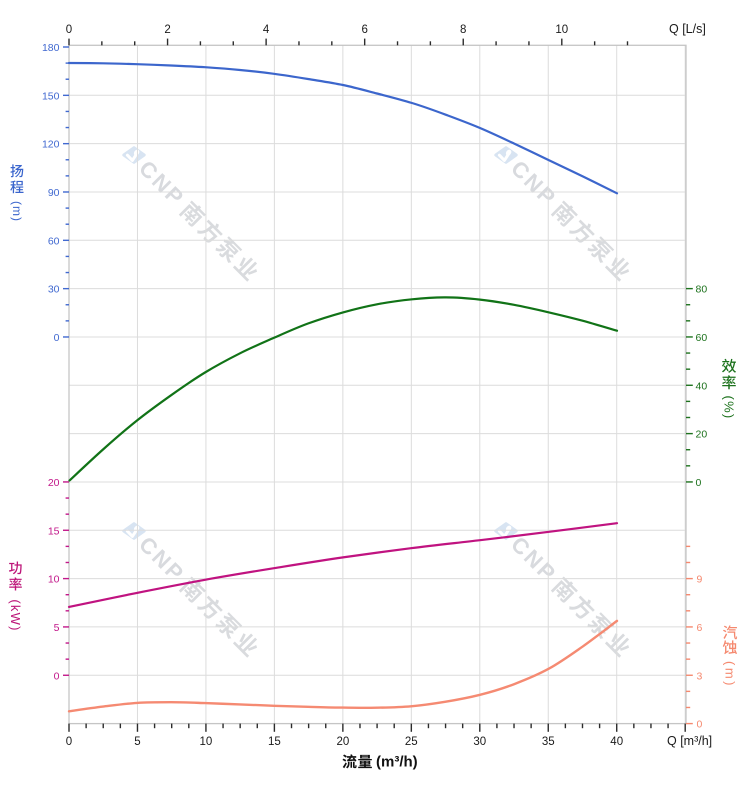 The image size is (752, 797). What do you see at coordinates (702, 290) in the screenshot?
I see `svg-text: 80` at bounding box center [702, 290].